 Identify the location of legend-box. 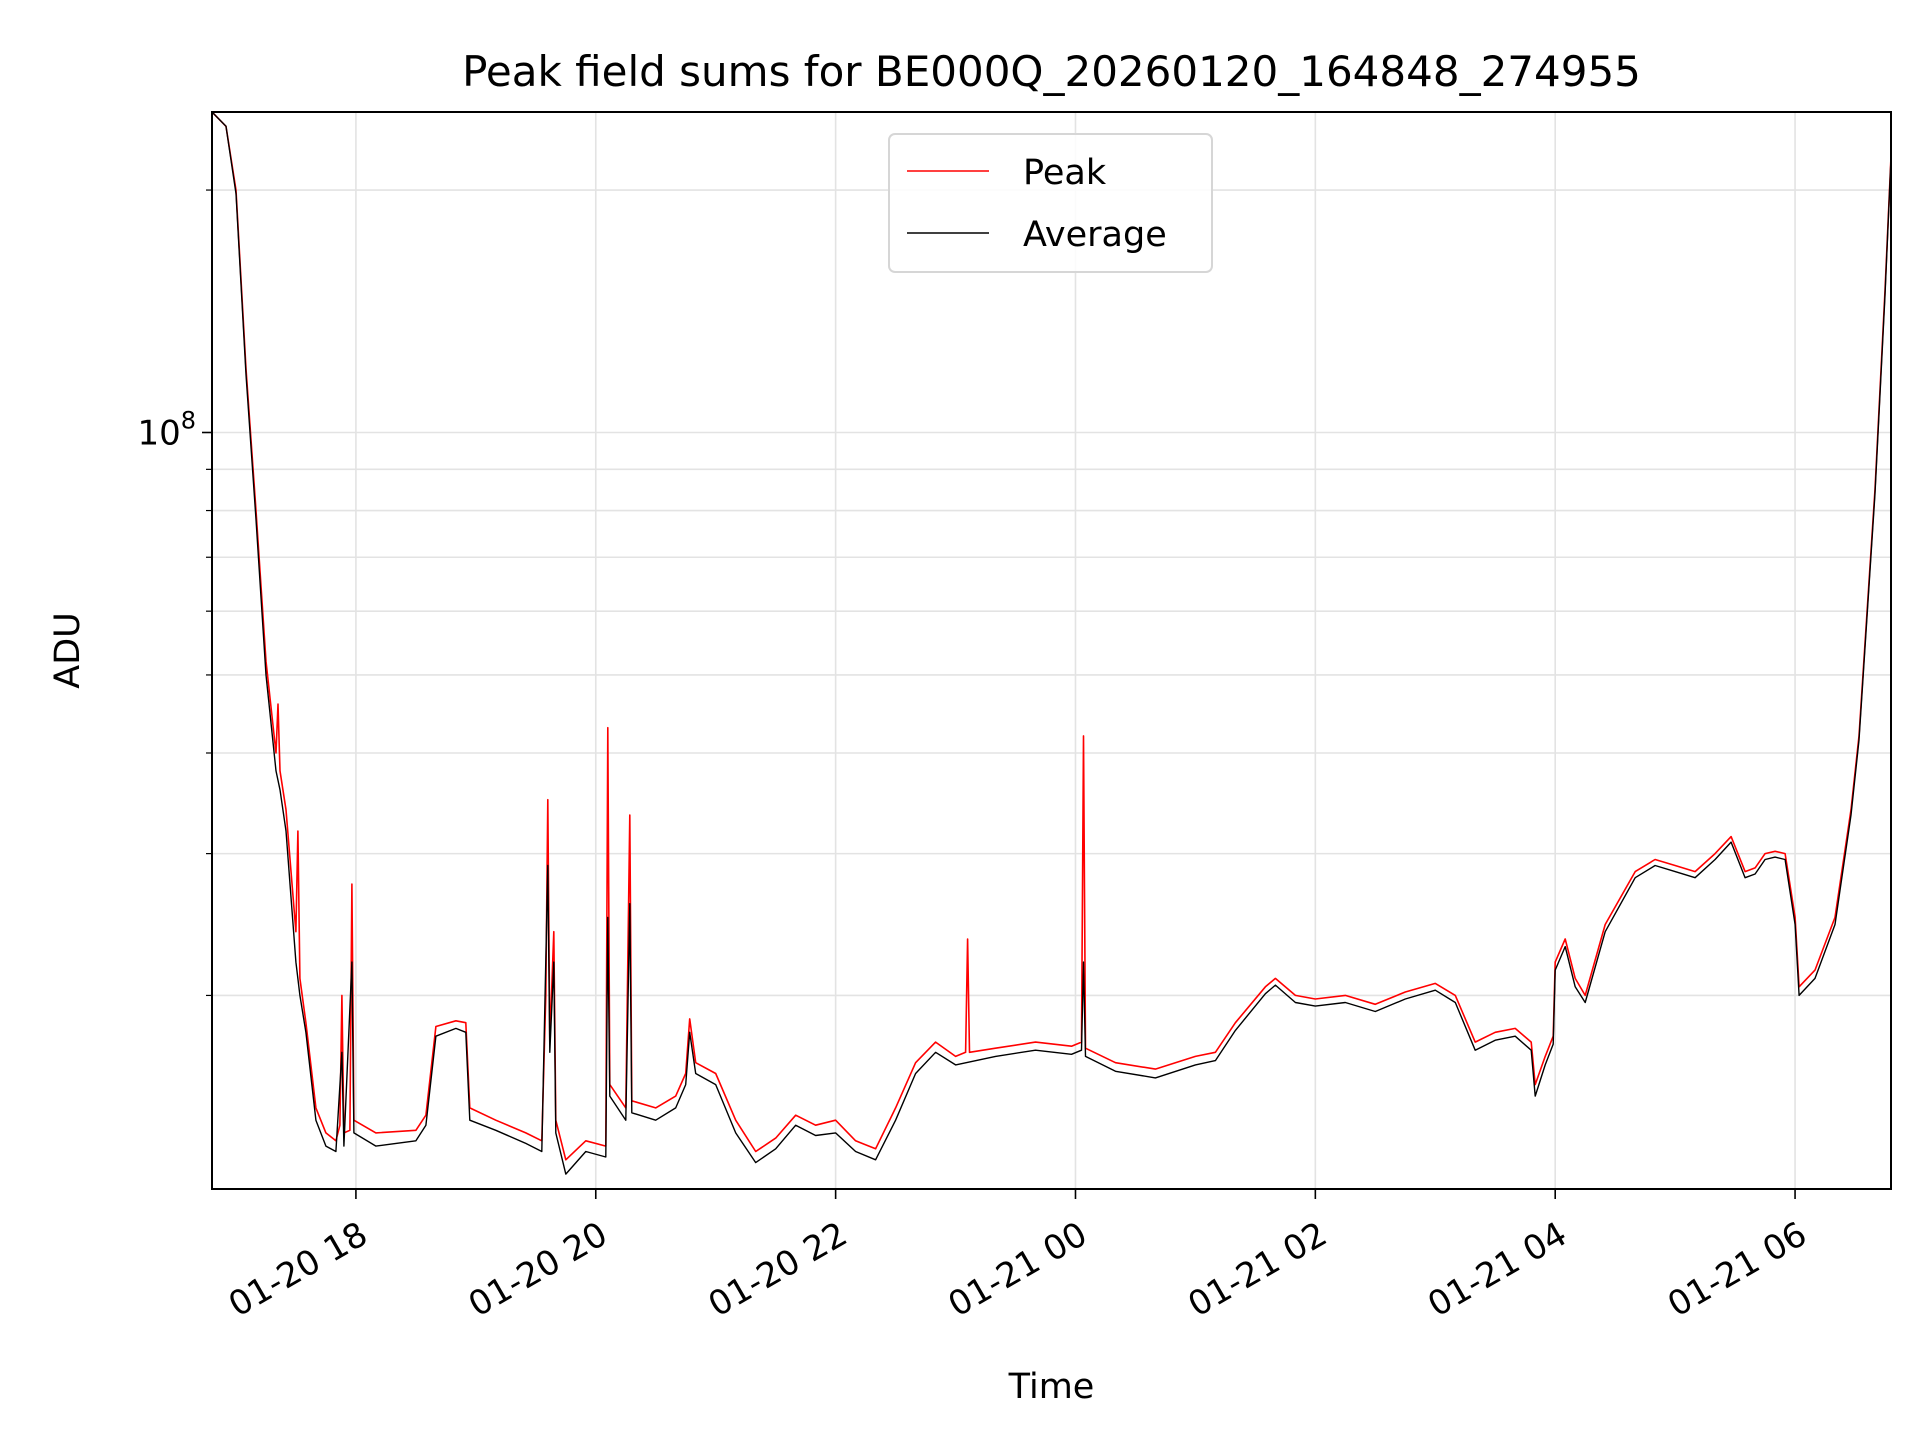
(1050, 203).